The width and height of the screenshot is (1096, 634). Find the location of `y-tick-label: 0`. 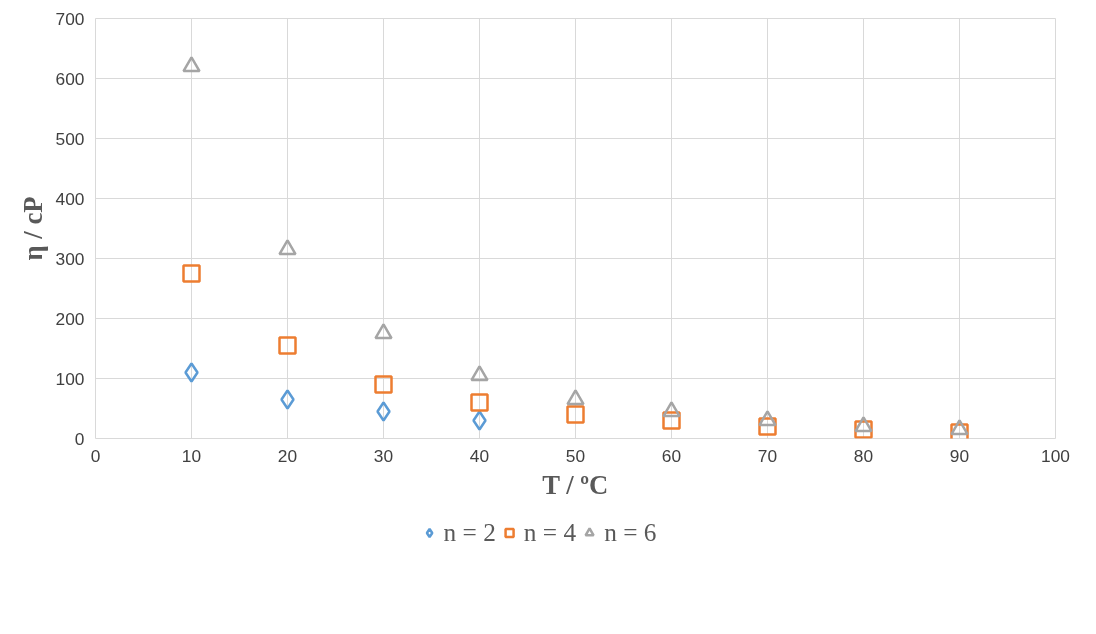

y-tick-label: 0 is located at coordinates (79, 438).